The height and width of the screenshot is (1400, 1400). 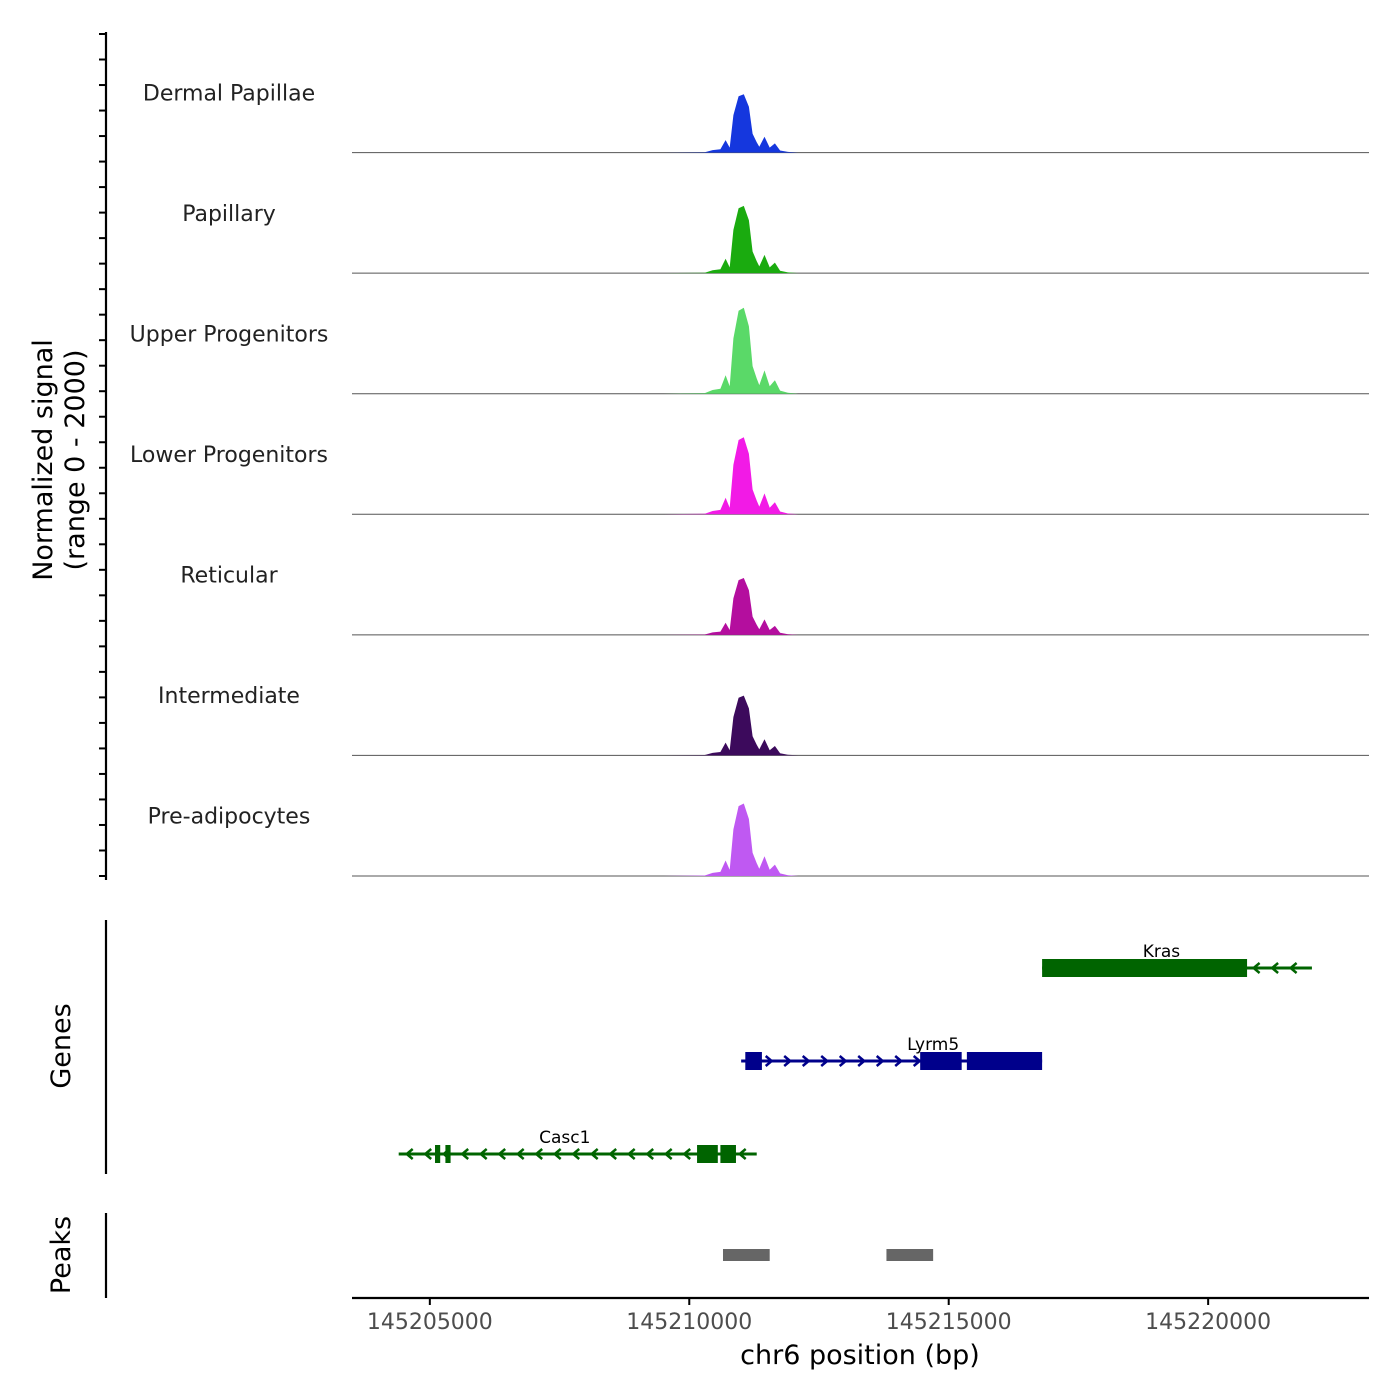 What do you see at coordinates (819, 1316) in the screenshot?
I see `x-axis-ticks: 145205000 145210000 145215000 145220000` at bounding box center [819, 1316].